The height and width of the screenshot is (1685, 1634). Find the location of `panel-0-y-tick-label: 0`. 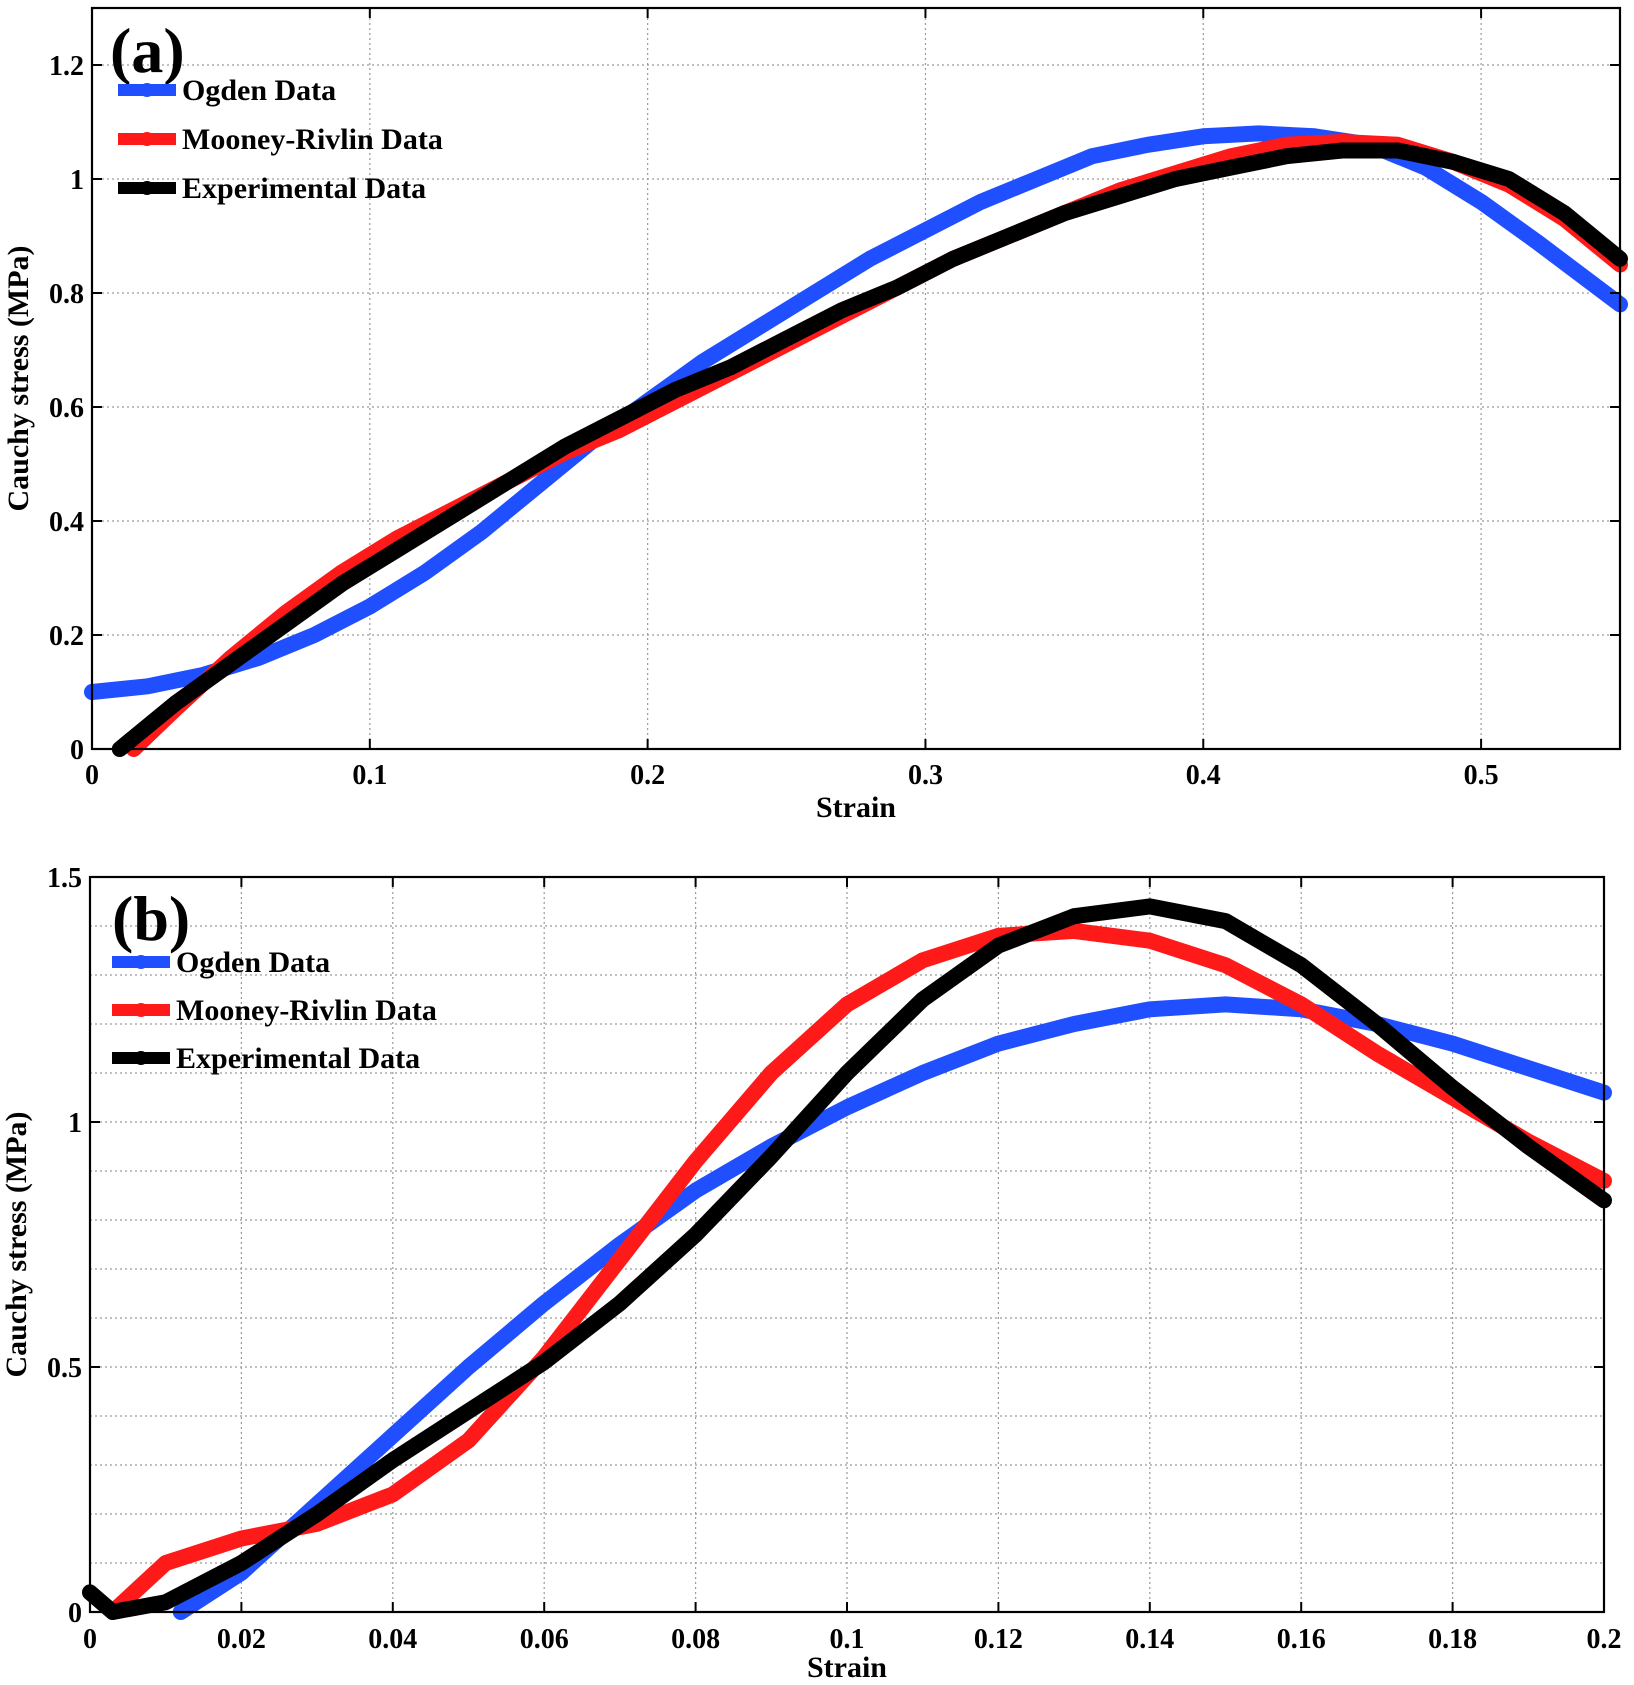

panel-0-y-tick-label: 0 is located at coordinates (77, 750).